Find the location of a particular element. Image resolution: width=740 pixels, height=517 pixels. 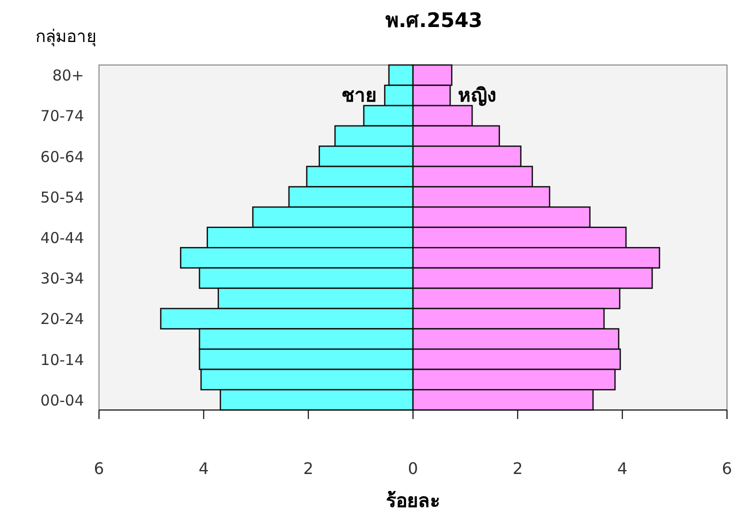

y-tick-label: 00-04 is located at coordinates (62, 400).